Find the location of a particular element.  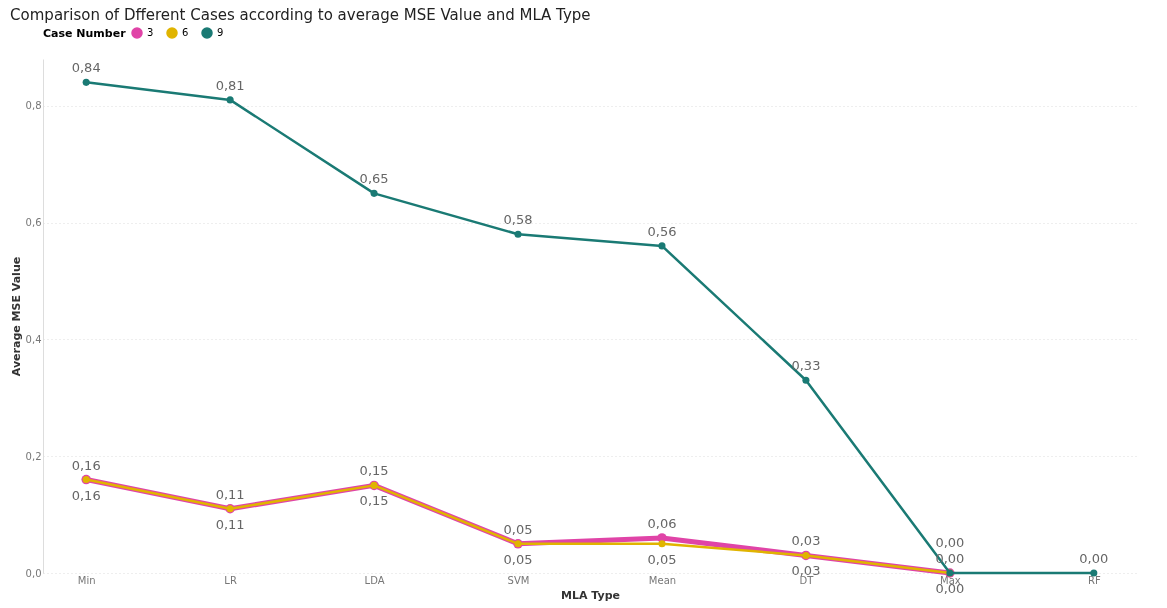

x-tick-label: SVM is located at coordinates (518, 580).